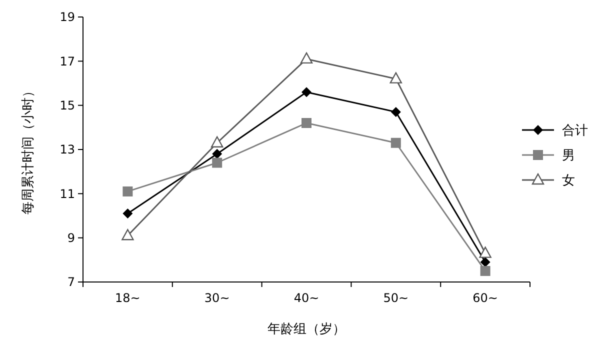 The image size is (596, 345). I want to click on legend-label: 男, so click(568, 156).